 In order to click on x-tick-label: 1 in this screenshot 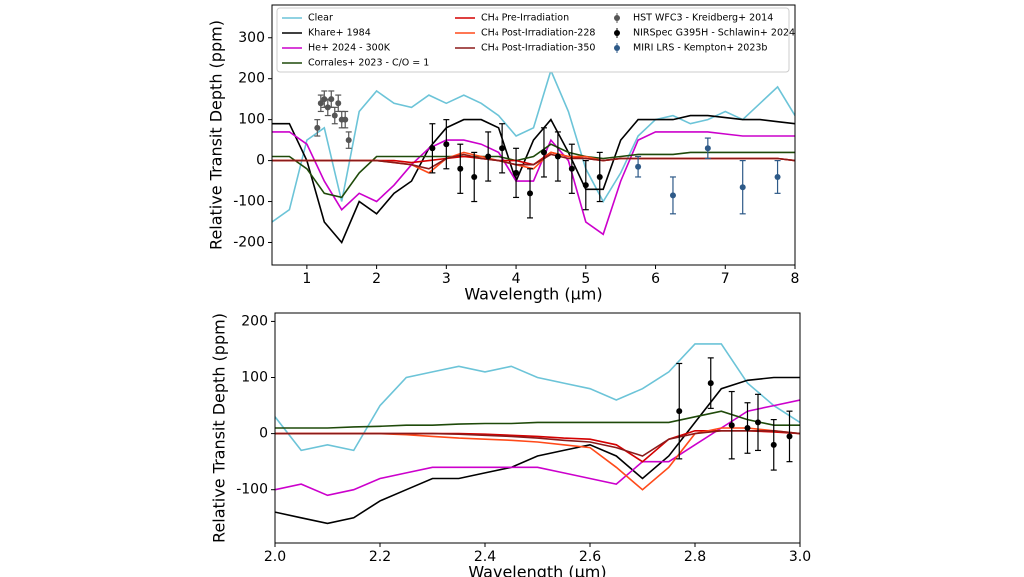, I will do `click(306, 279)`.